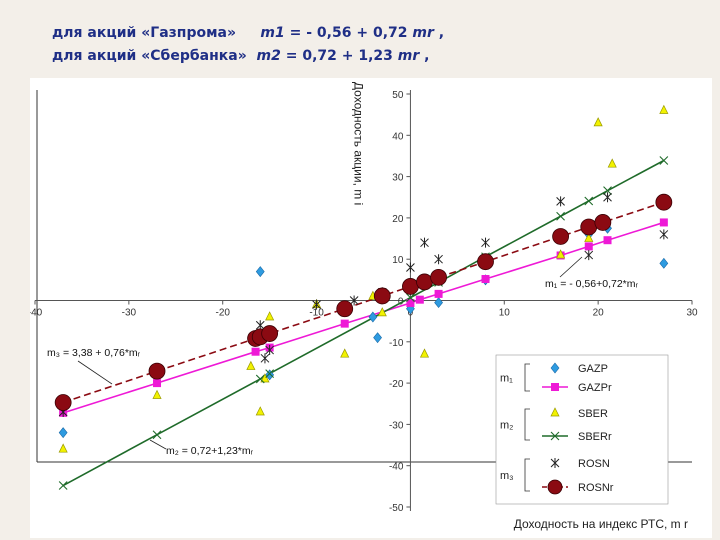 The width and height of the screenshot is (720, 540). What do you see at coordinates (555, 436) in the screenshot?
I see `legend-marker-sberr` at bounding box center [555, 436].